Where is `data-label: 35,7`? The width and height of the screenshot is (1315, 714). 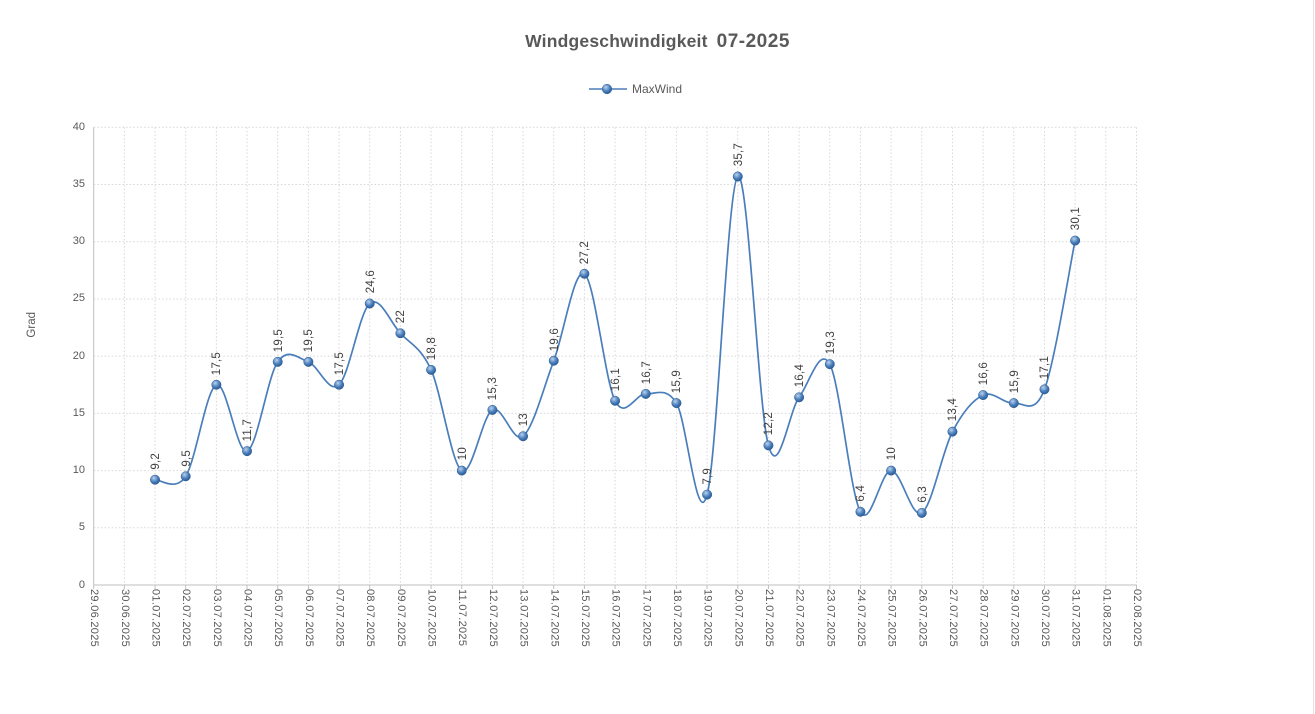
data-label: 35,7 is located at coordinates (738, 155).